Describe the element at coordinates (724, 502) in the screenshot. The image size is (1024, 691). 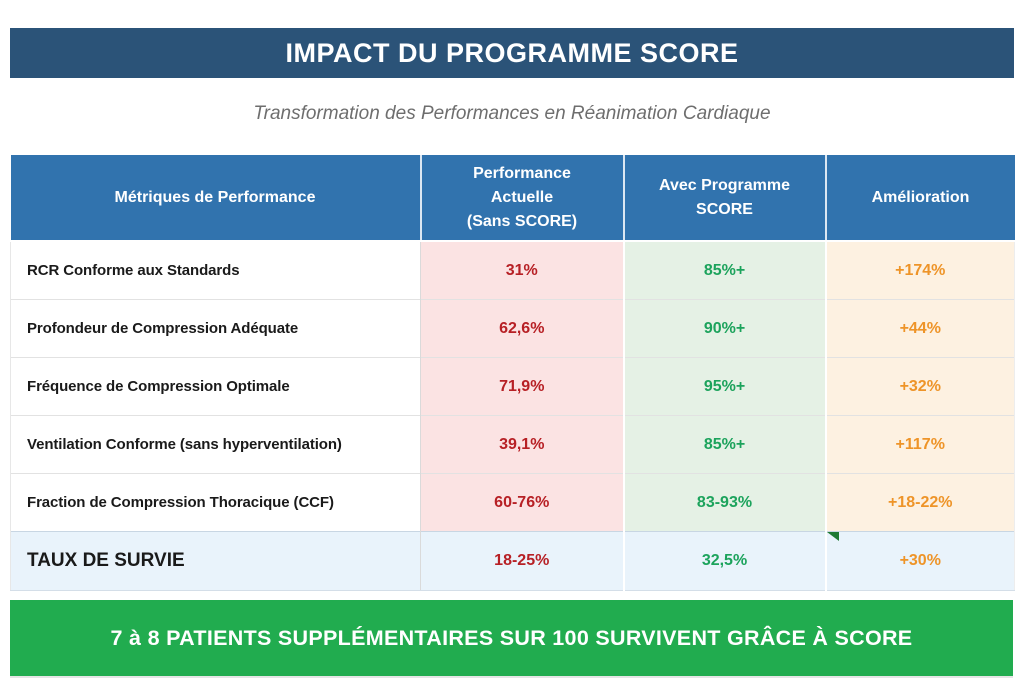
I see `with-score-value: 83-93%` at that location.